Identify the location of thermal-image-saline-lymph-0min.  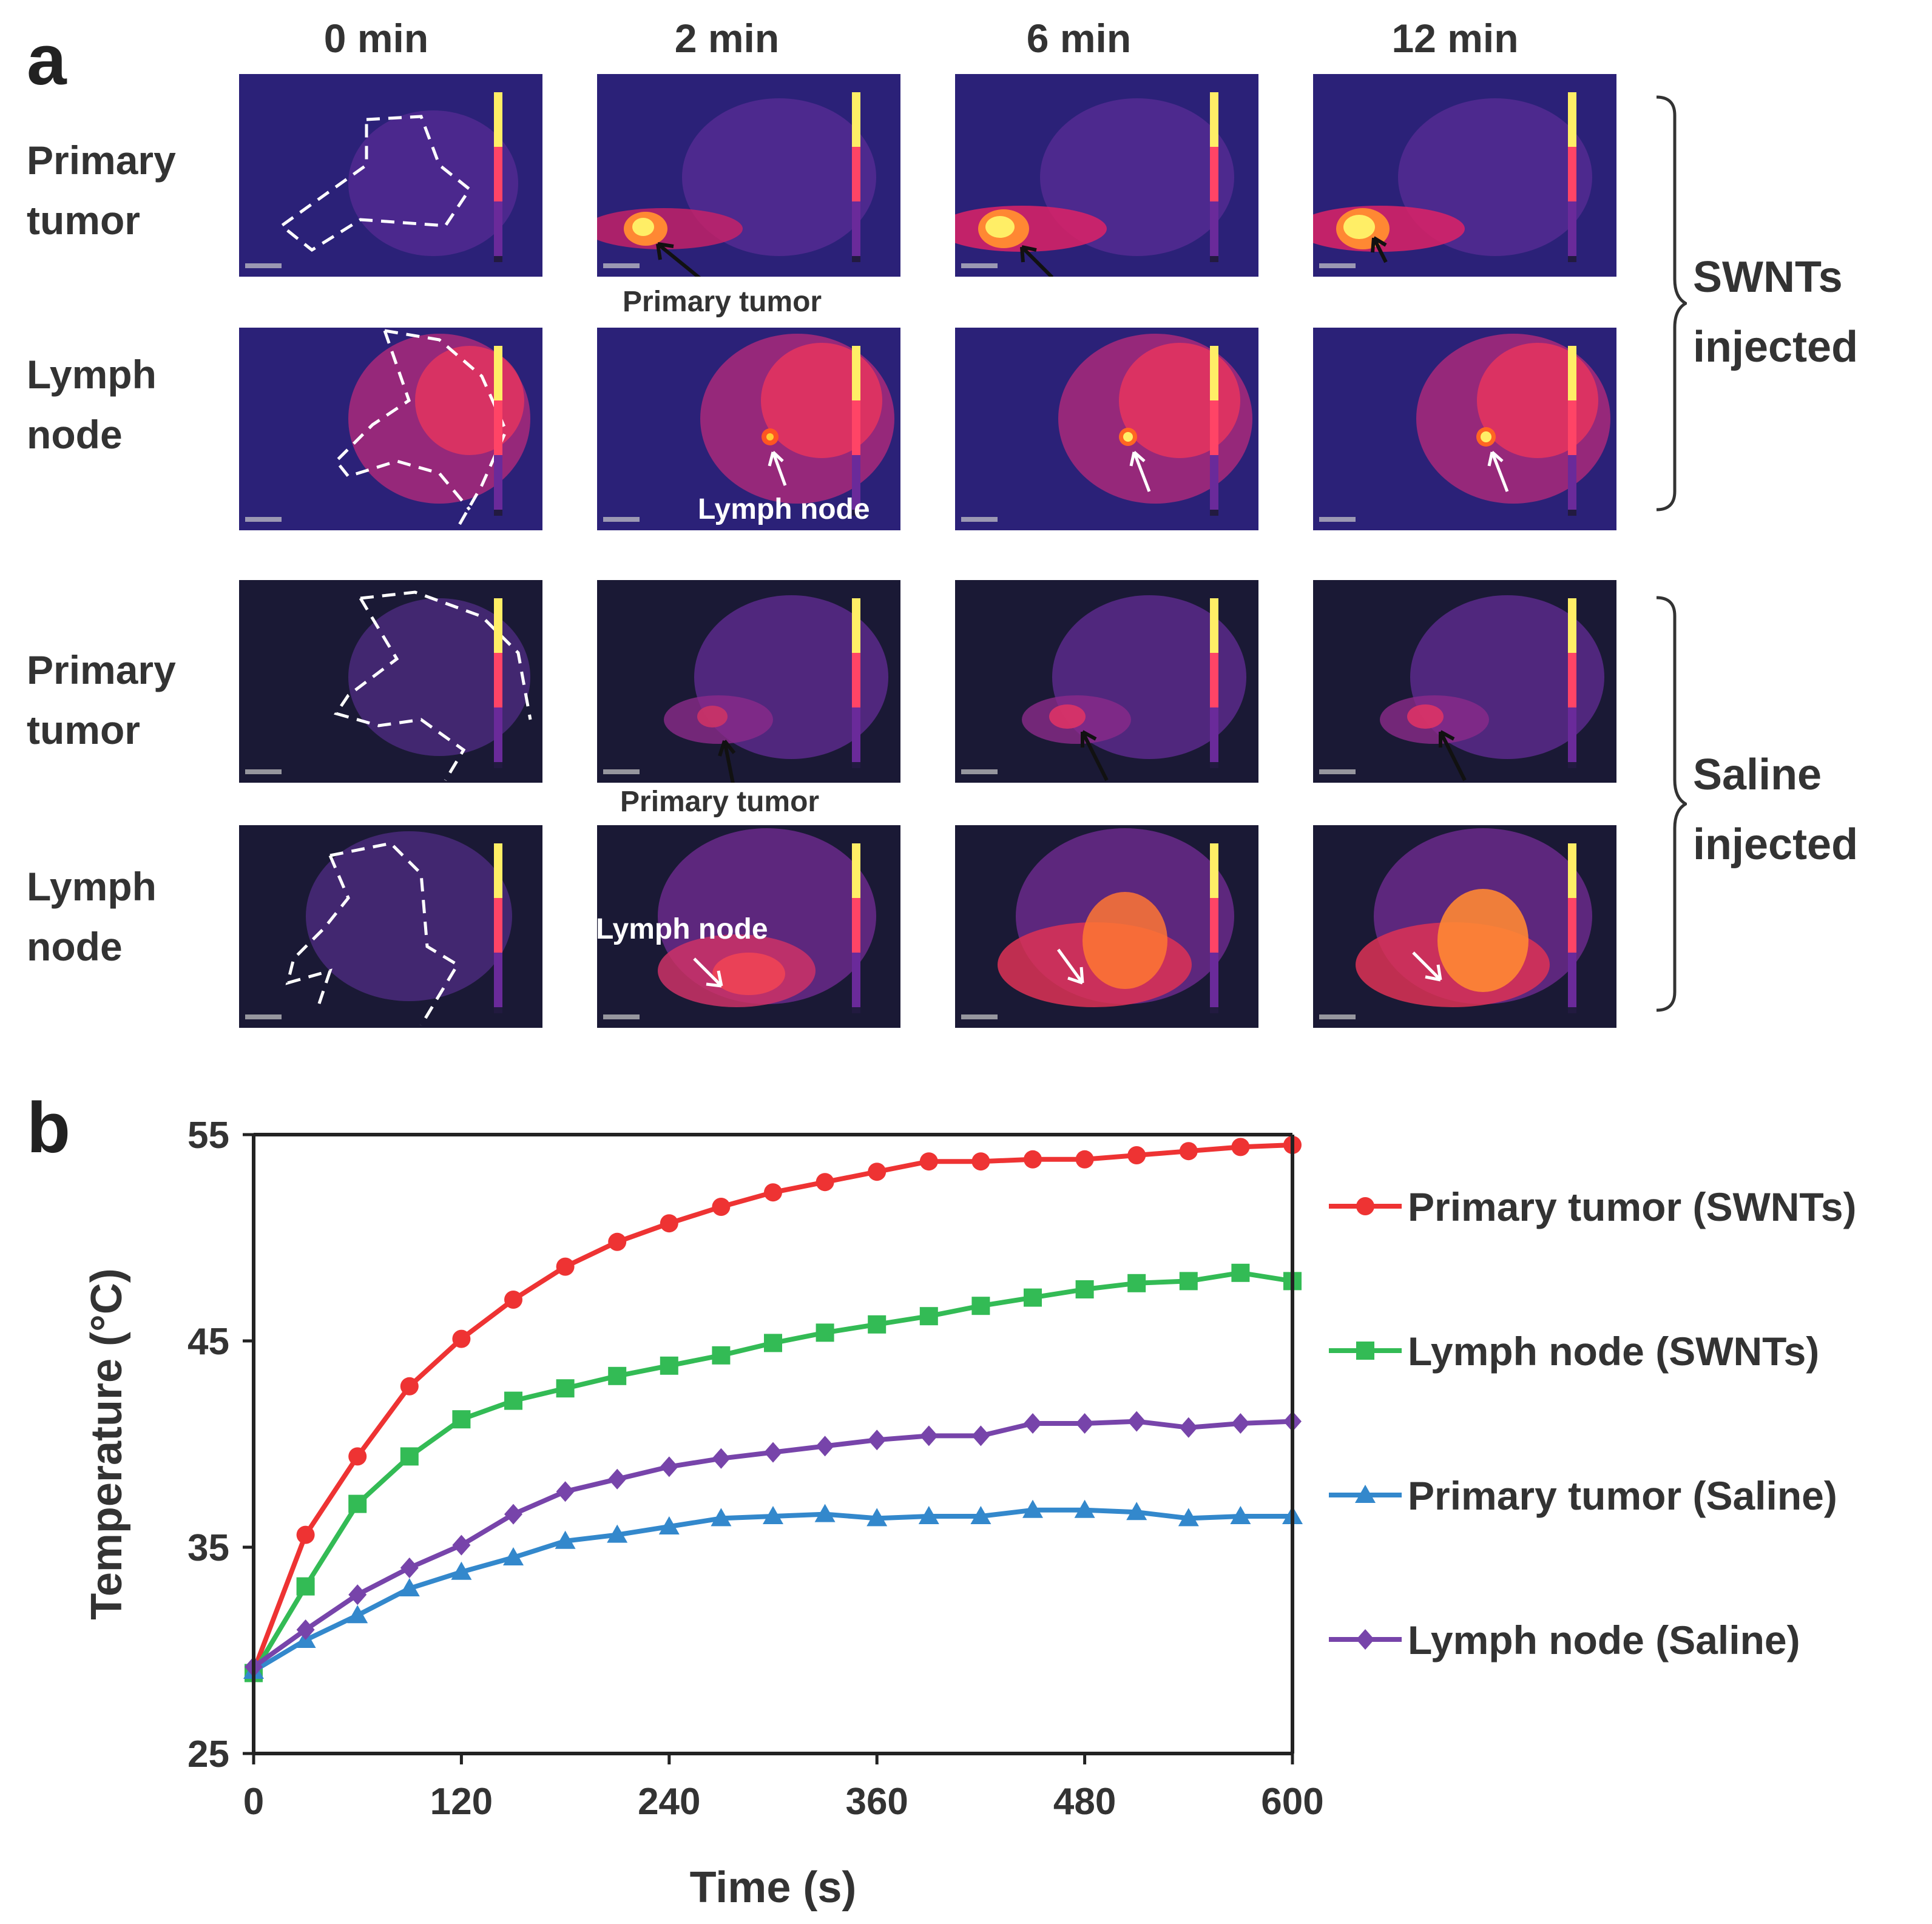
(390, 927).